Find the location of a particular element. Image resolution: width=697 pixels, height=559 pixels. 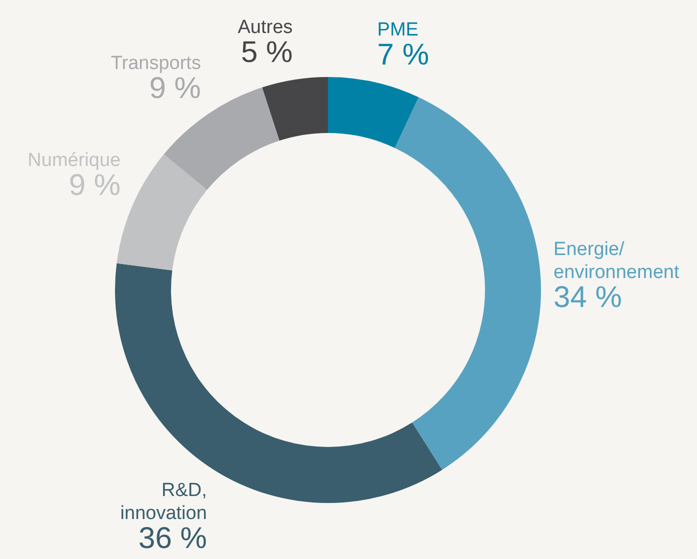

slice-label: Energie/ environnement is located at coordinates (617, 260).